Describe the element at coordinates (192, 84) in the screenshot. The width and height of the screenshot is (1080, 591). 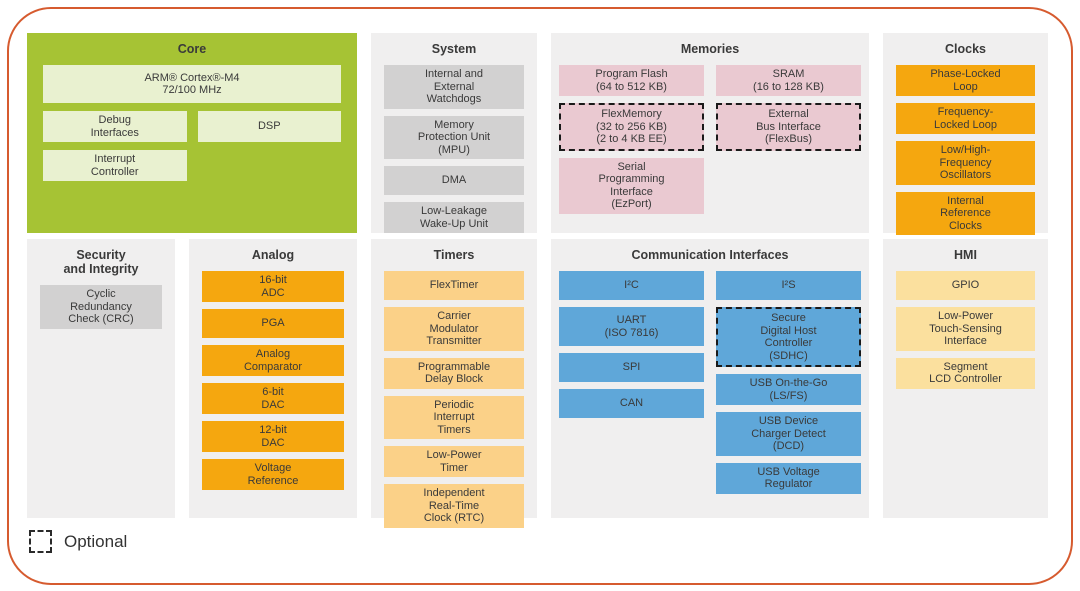
I see `arm-cortex-m4-block: ARM® Cortex®-M4 72/100 MHz` at that location.